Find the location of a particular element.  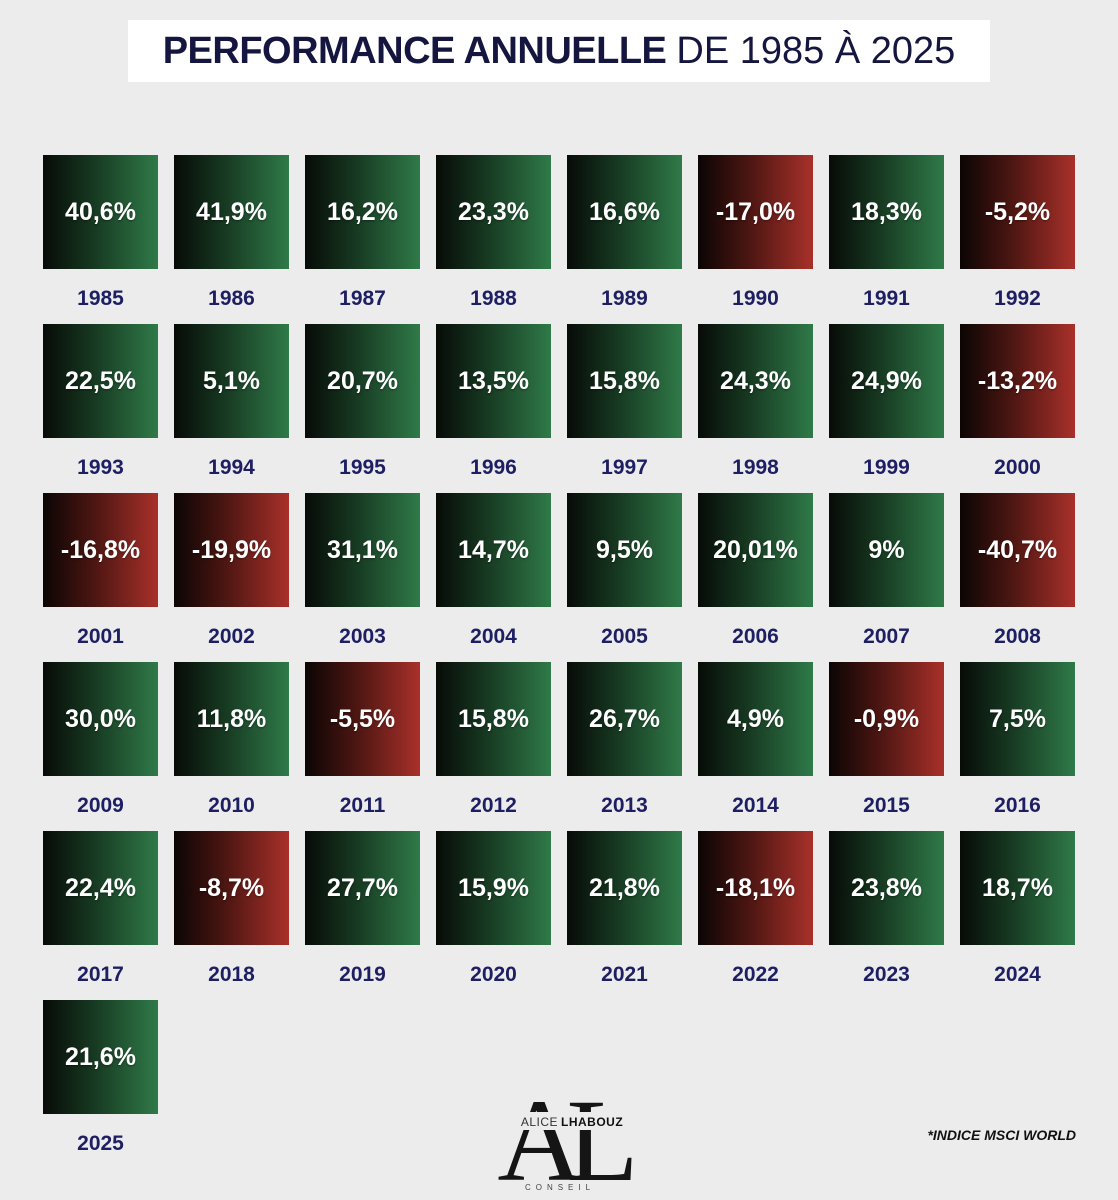

year-label: 2004 is located at coordinates (493, 636).